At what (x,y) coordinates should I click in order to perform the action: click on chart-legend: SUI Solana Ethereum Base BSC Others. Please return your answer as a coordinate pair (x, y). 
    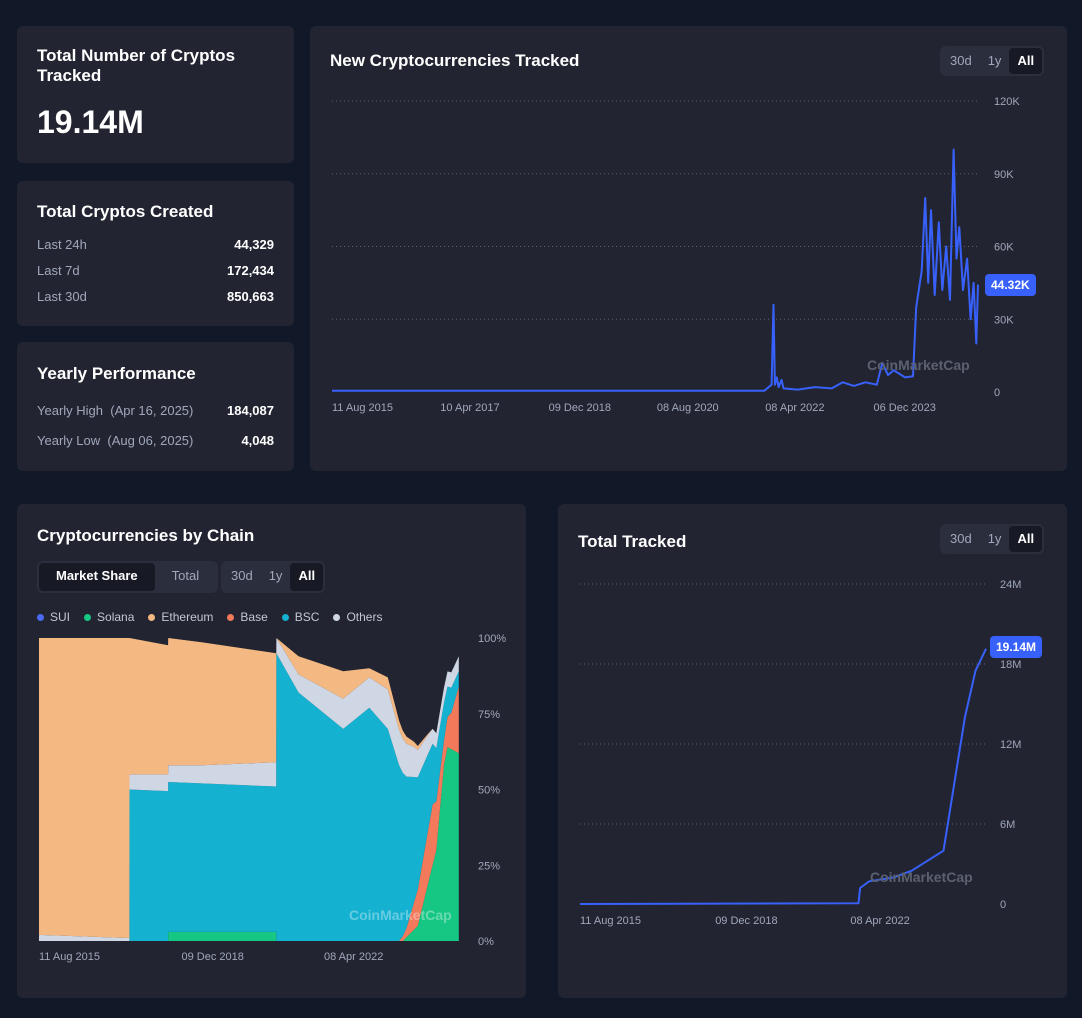
    Looking at the image, I should click on (209, 617).